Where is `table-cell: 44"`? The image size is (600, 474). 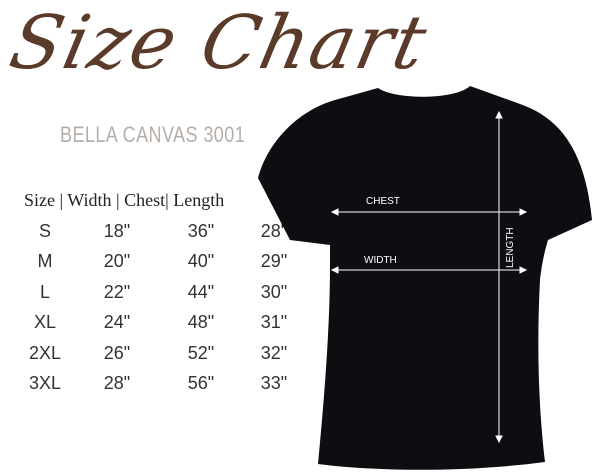
table-cell: 44" is located at coordinates (201, 291).